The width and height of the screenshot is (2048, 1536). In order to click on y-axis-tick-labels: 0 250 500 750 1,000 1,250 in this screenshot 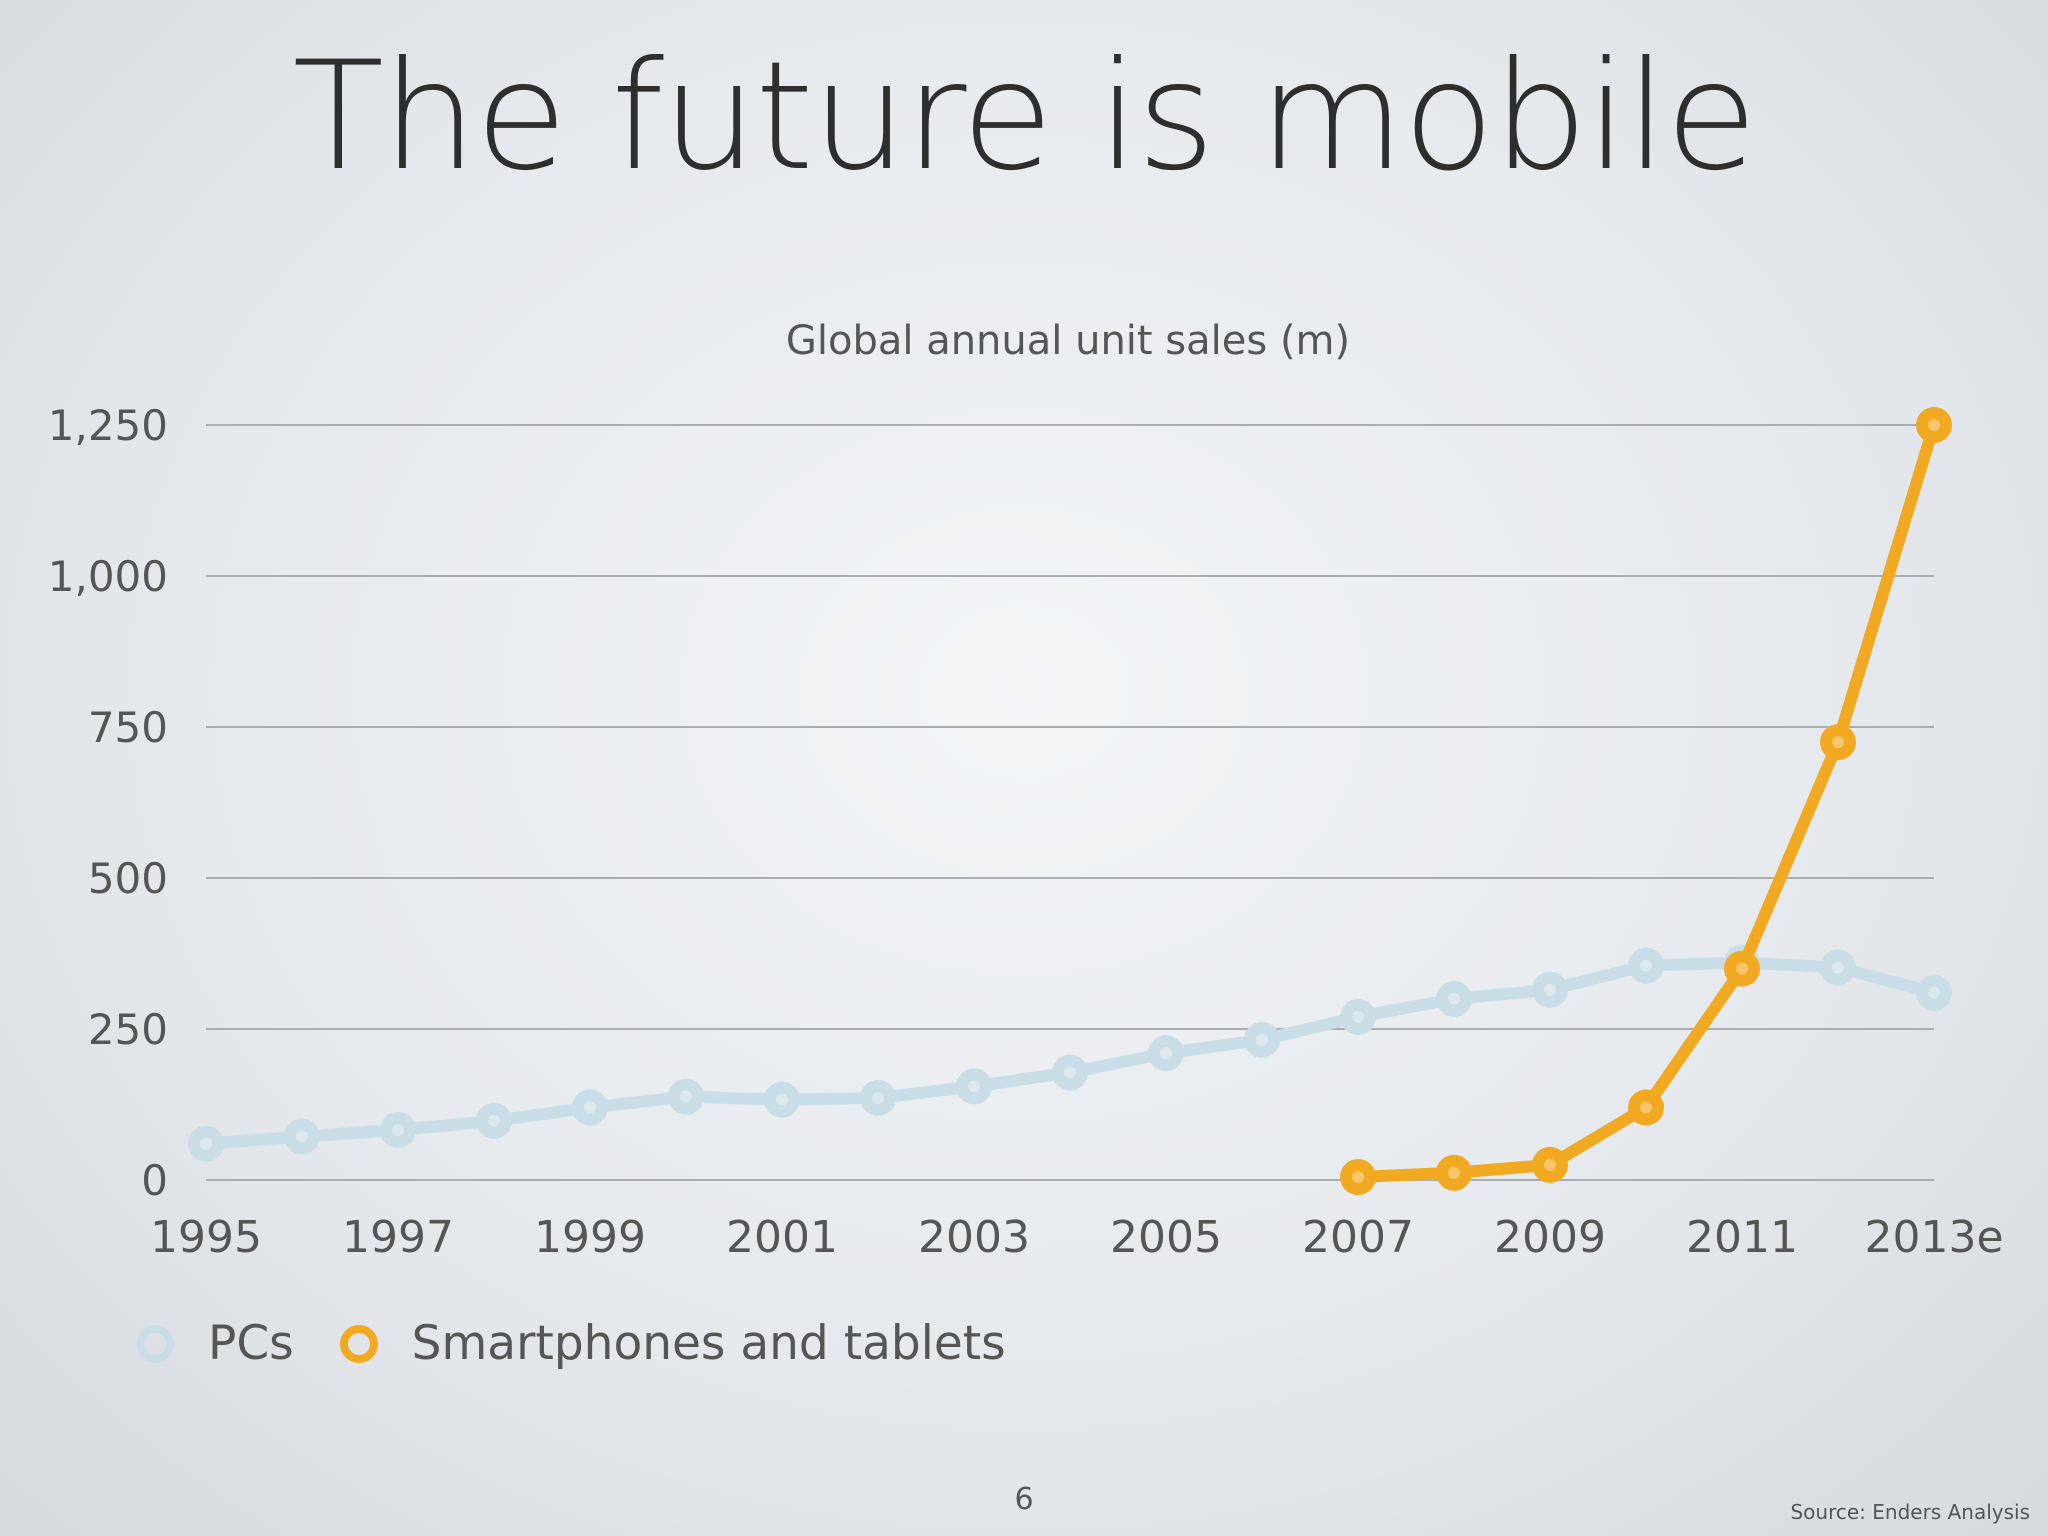, I will do `click(108, 803)`.